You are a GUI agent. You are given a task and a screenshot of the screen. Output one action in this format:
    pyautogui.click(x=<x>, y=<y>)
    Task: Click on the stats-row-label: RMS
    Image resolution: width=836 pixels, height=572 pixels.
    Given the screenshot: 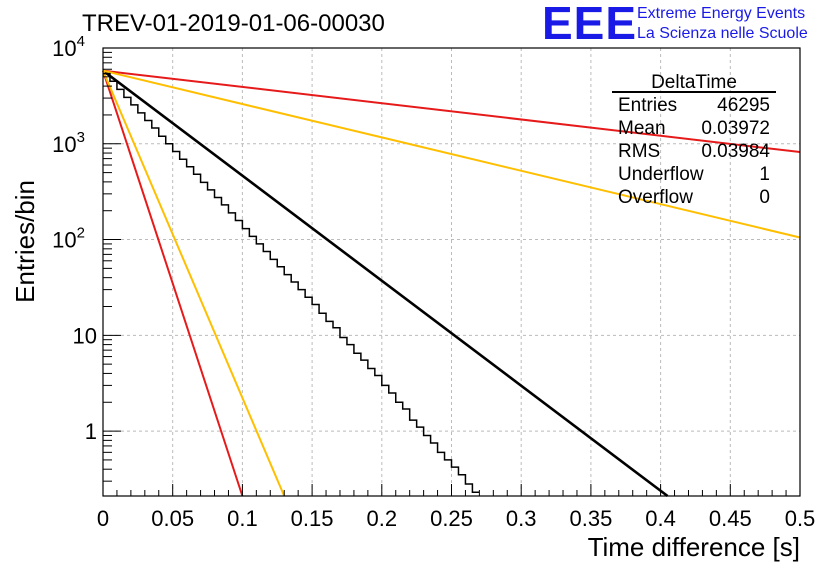 What is the action you would take?
    pyautogui.click(x=639, y=151)
    